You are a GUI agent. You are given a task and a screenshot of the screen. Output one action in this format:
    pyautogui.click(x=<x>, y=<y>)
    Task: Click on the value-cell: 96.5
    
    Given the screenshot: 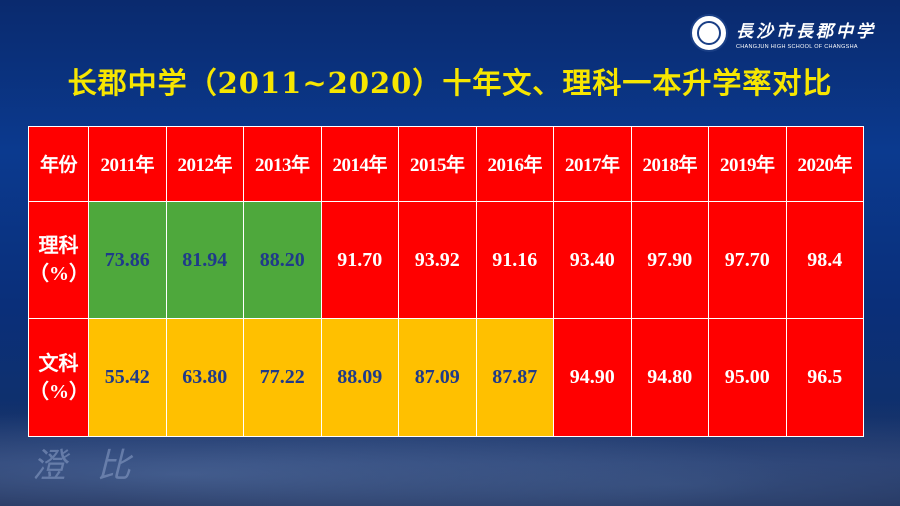 What is the action you would take?
    pyautogui.click(x=824, y=377)
    